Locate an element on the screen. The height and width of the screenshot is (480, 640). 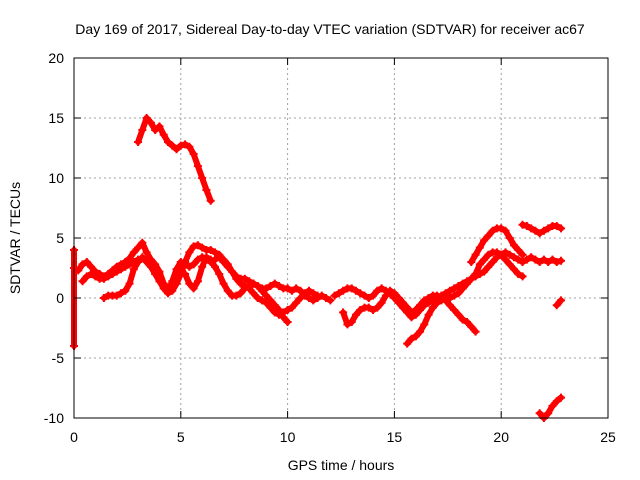
series-s4 is located at coordinates (210, 280).